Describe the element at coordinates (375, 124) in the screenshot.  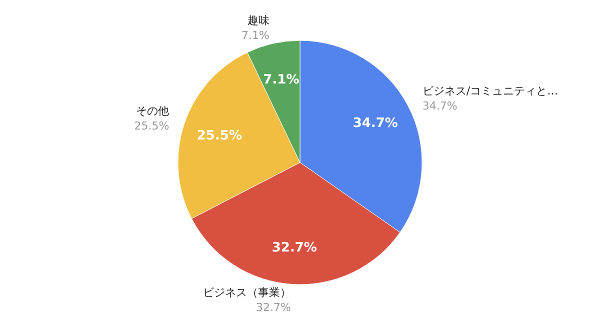
I see `data-label: 34.7%` at that location.